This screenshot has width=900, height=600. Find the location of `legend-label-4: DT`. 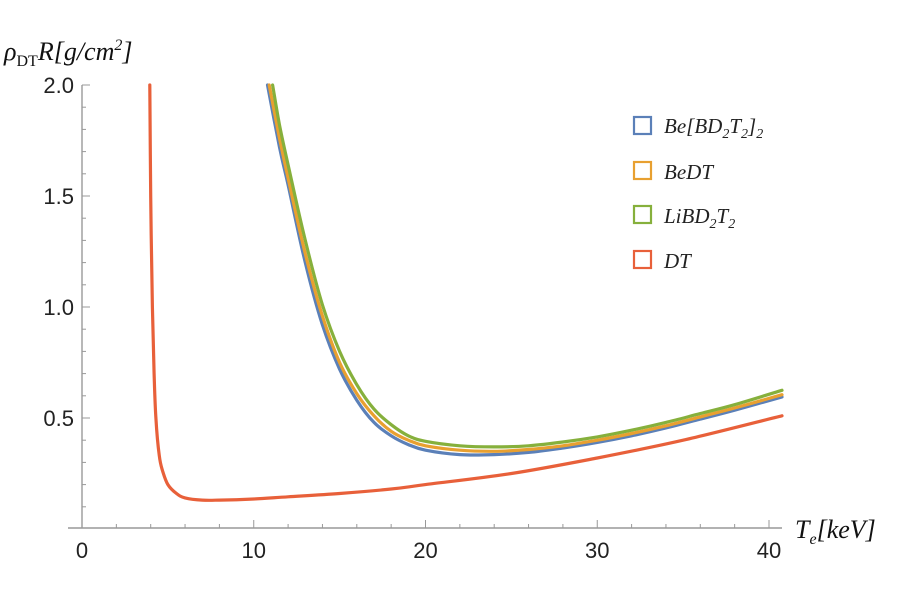

legend-label-4: DT is located at coordinates (677, 261).